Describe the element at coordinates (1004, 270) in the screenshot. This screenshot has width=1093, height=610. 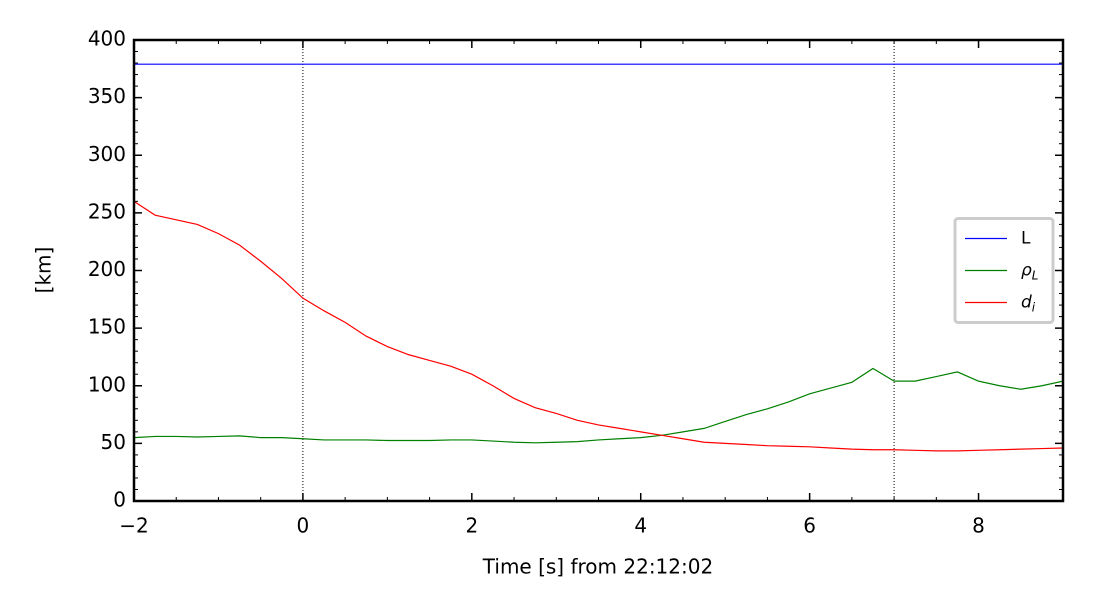
I see `legend: LρL di` at that location.